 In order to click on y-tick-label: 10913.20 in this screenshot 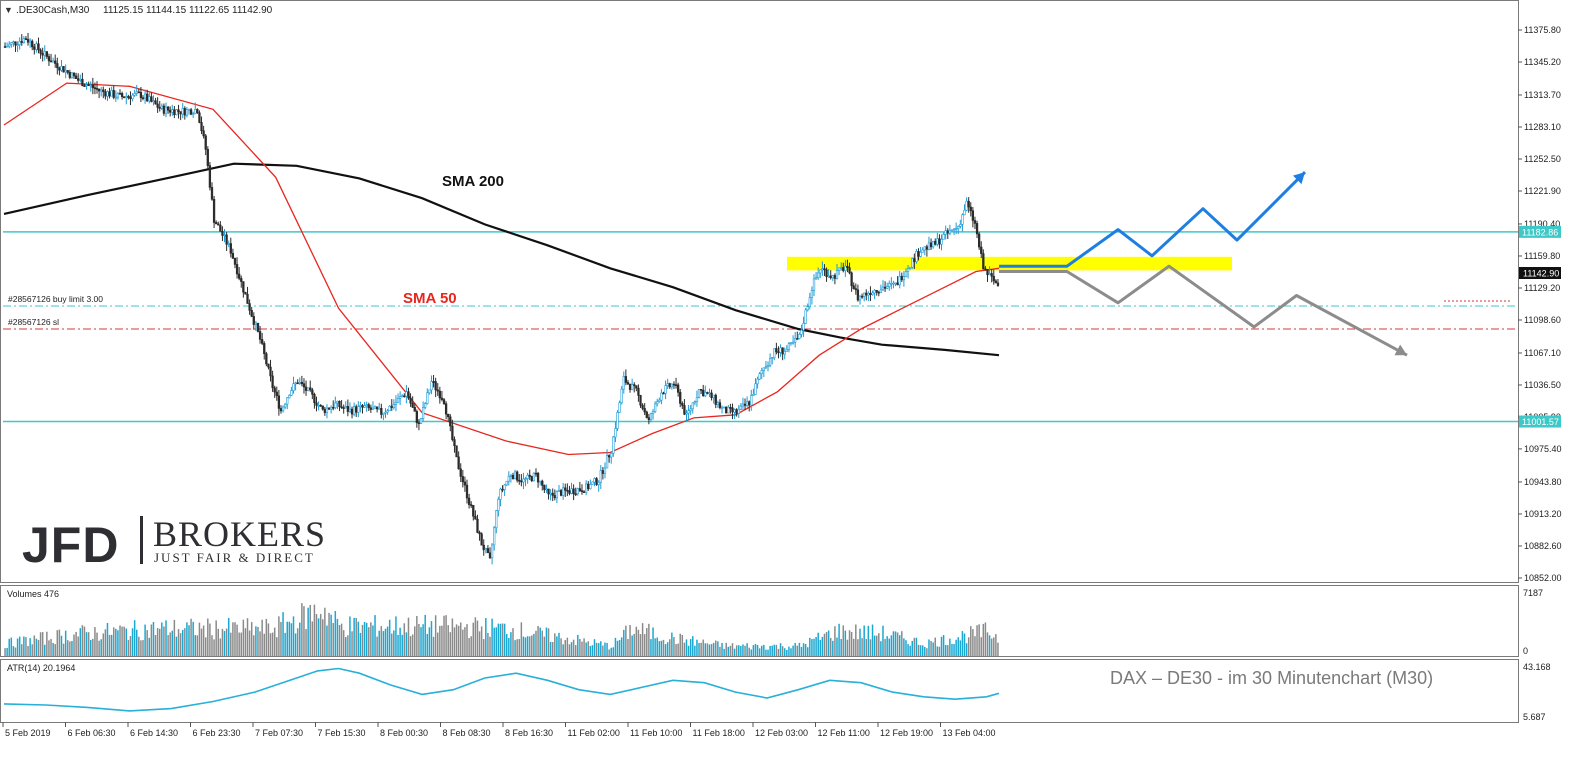, I will do `click(1543, 514)`.